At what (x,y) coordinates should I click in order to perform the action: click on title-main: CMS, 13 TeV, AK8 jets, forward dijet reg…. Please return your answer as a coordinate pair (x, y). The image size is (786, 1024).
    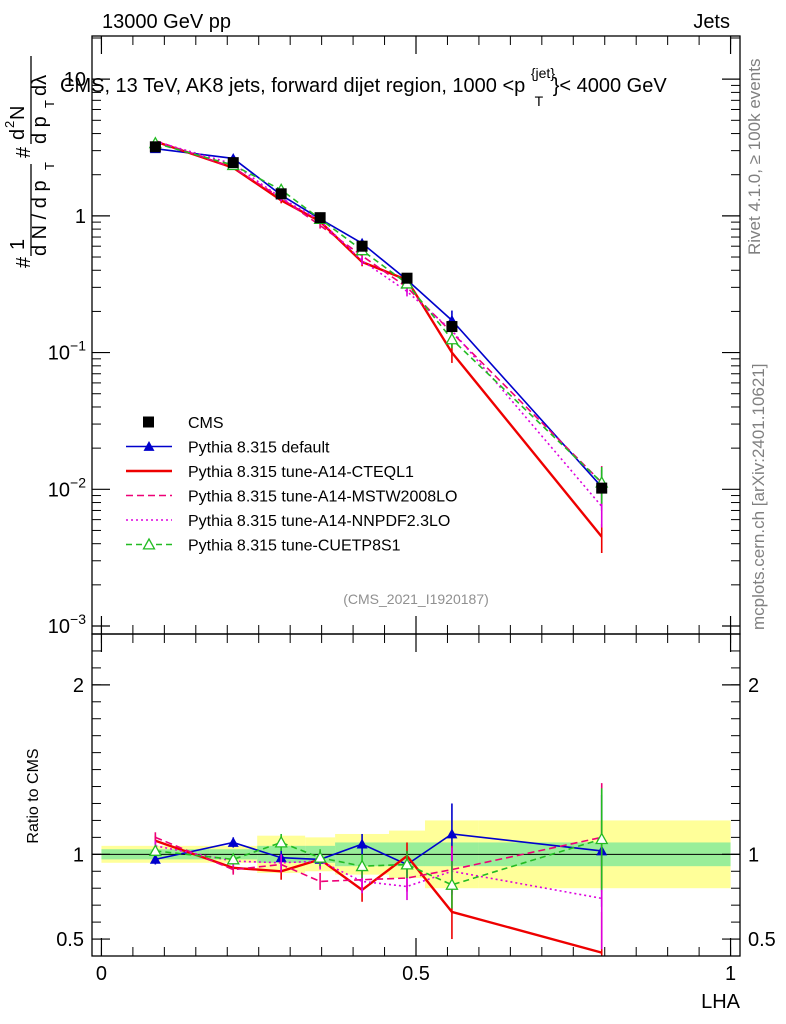
    Looking at the image, I should click on (292, 86).